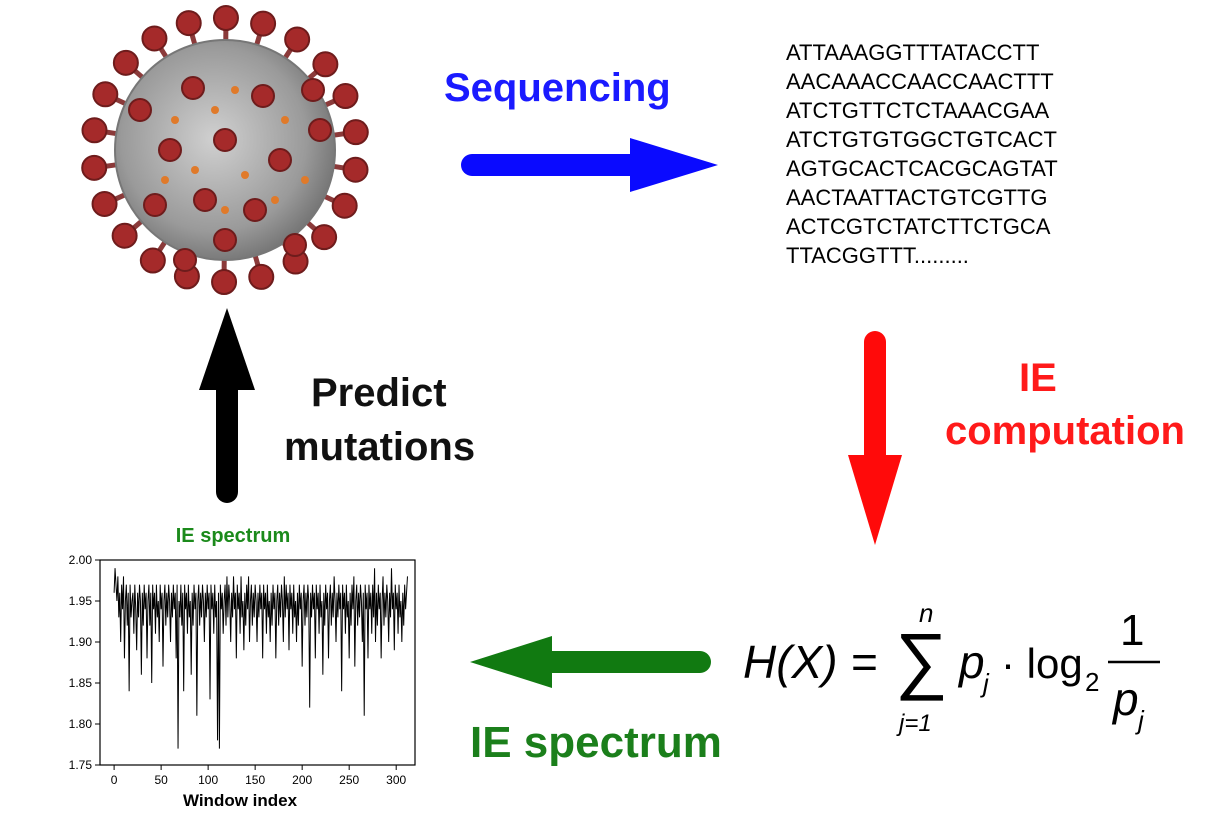 The width and height of the screenshot is (1208, 839). What do you see at coordinates (81, 642) in the screenshot?
I see `y-tick-label: 1.90` at bounding box center [81, 642].